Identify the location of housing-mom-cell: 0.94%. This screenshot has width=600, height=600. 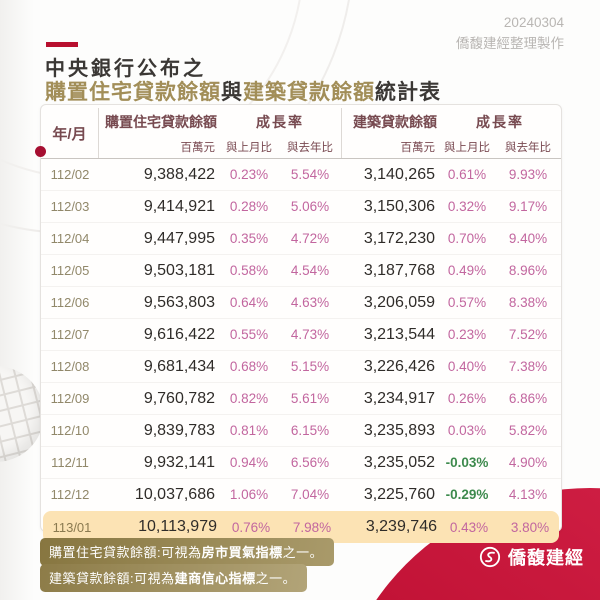
(249, 462).